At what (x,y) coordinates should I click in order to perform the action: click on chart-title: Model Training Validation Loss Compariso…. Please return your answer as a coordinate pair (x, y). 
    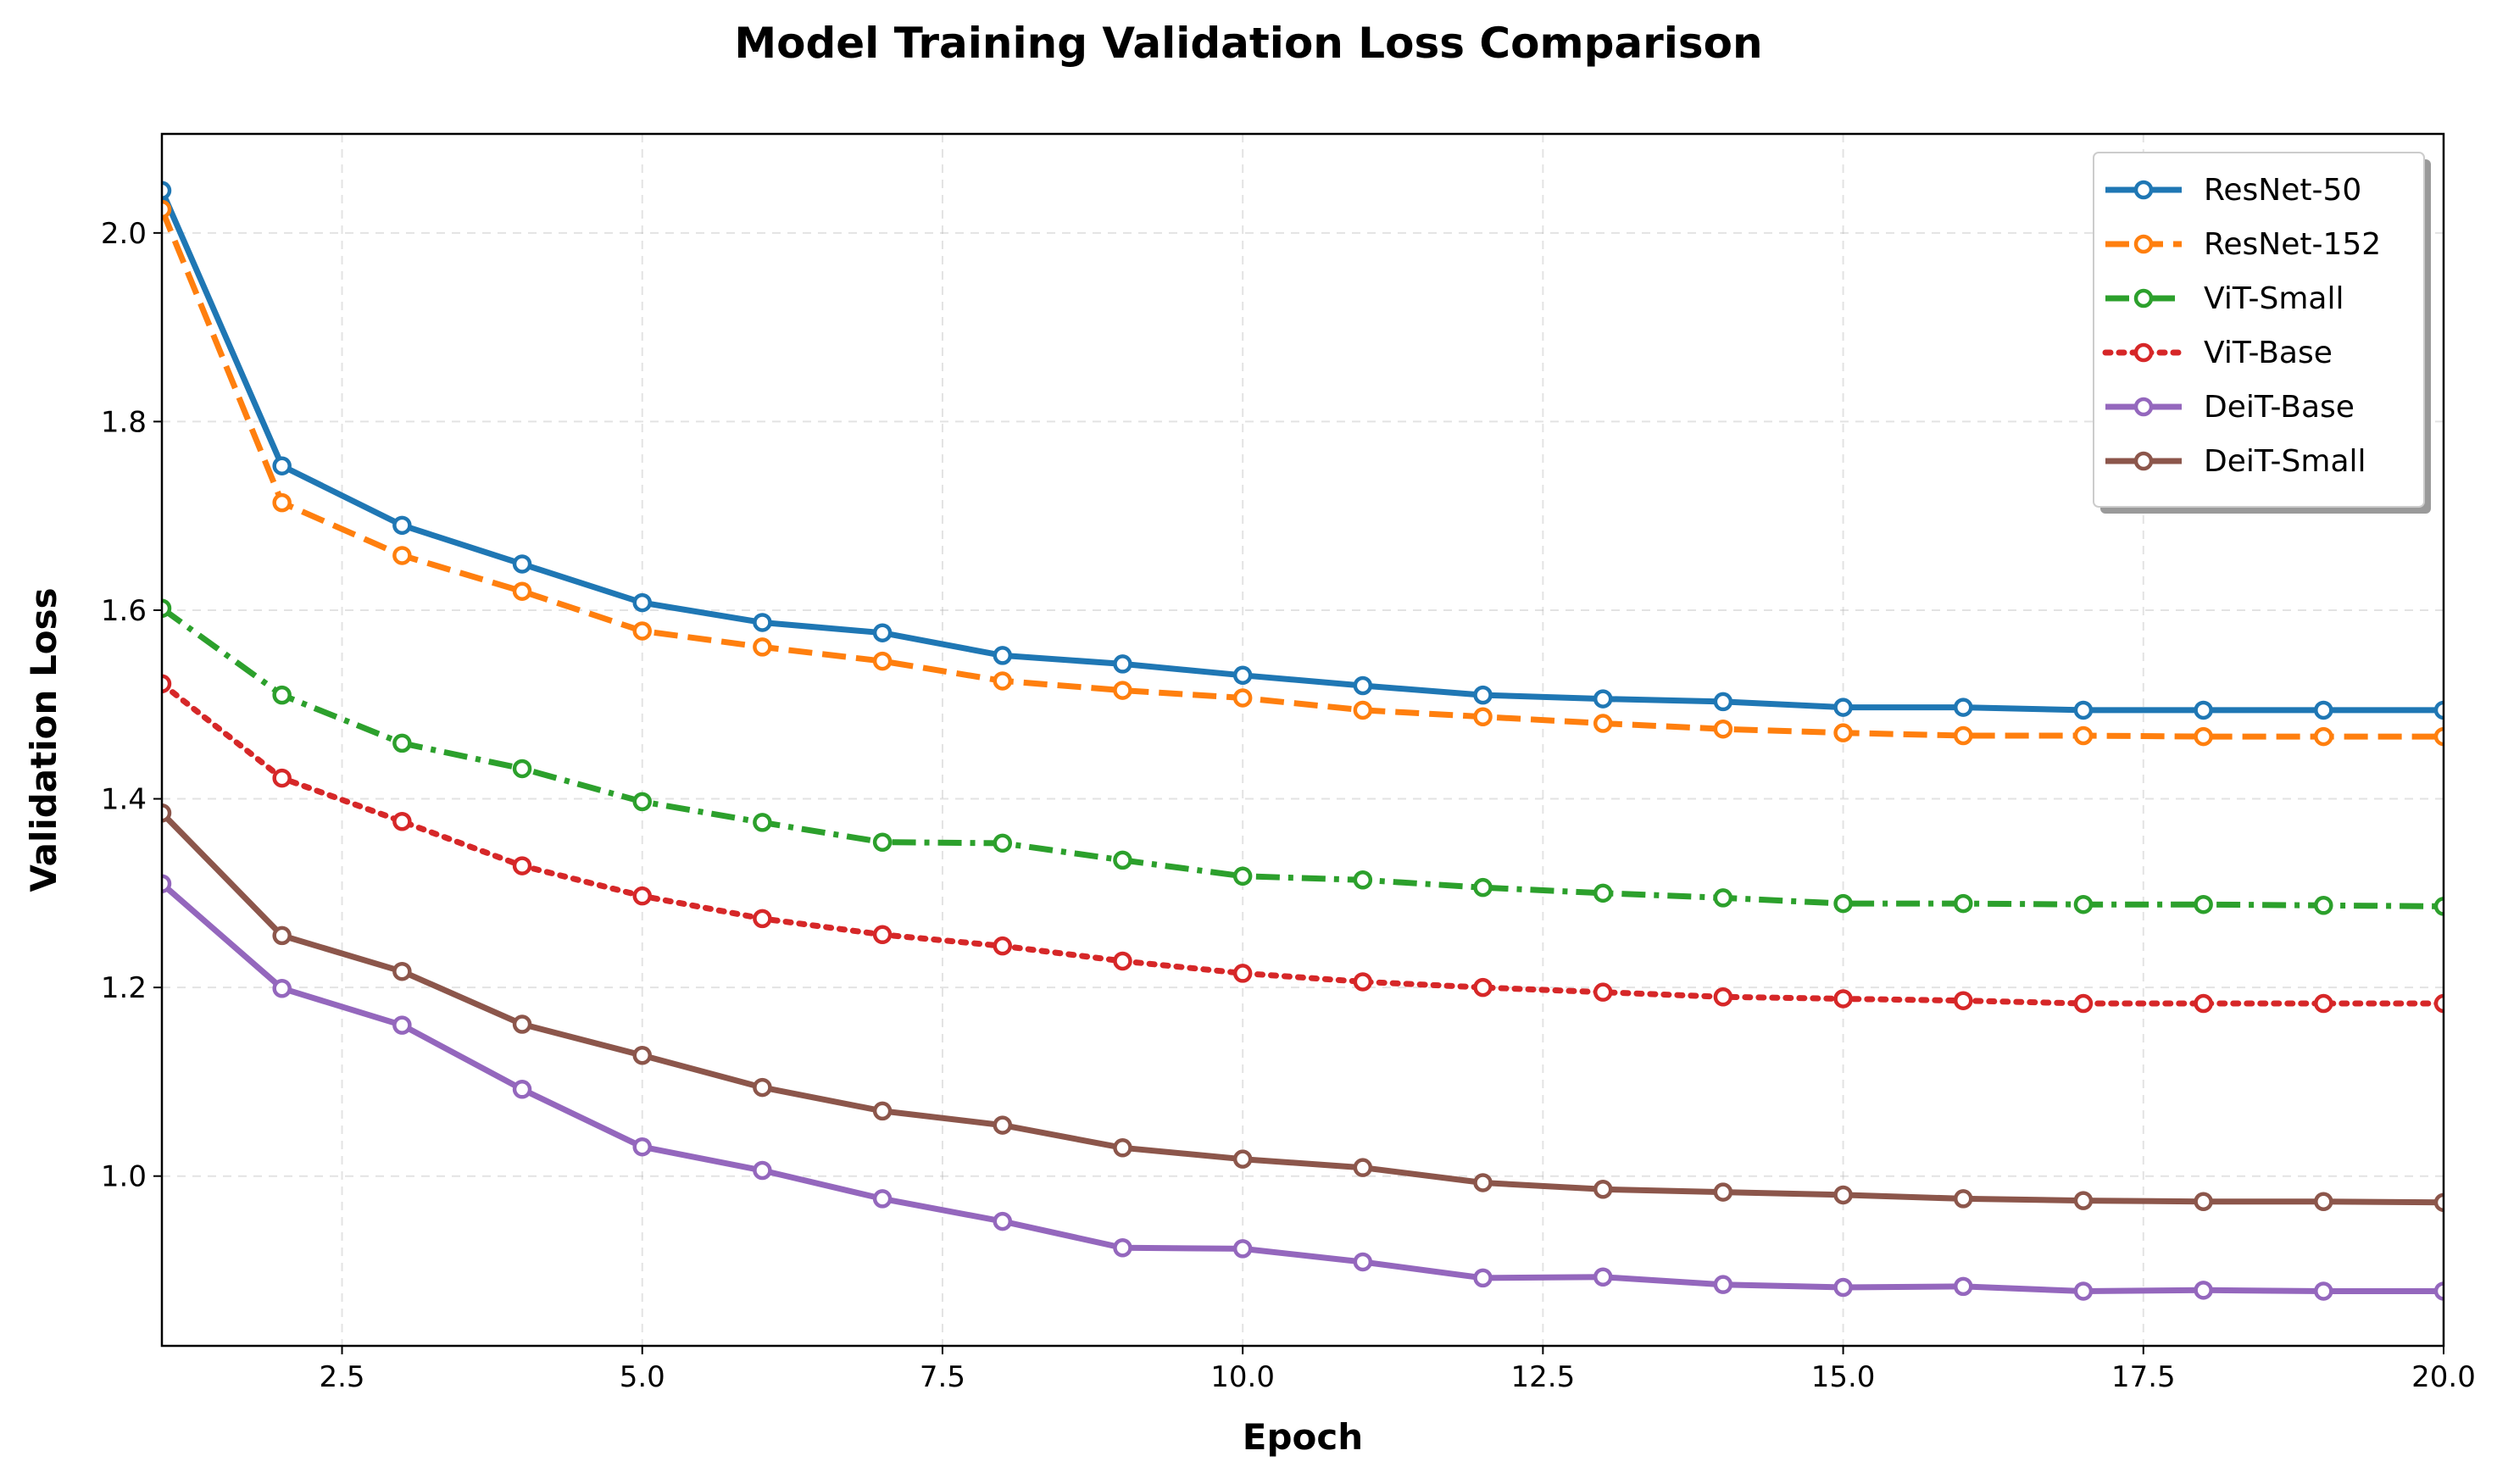
    Looking at the image, I should click on (1248, 44).